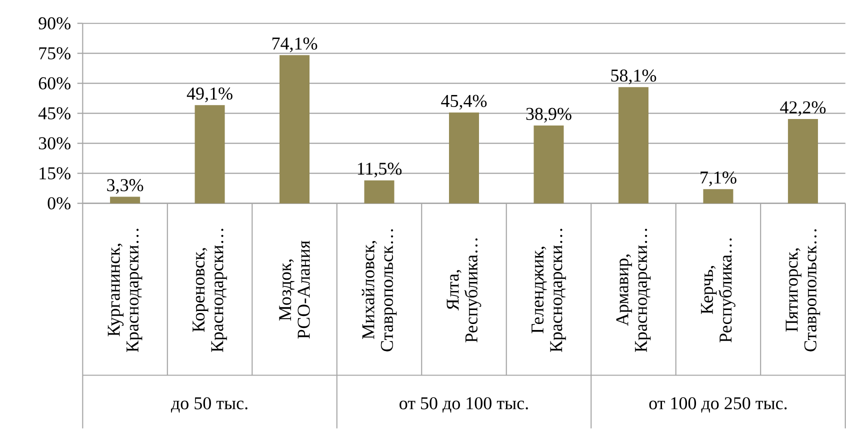 The width and height of the screenshot is (846, 430). I want to click on data-label: 45,4%, so click(464, 102).